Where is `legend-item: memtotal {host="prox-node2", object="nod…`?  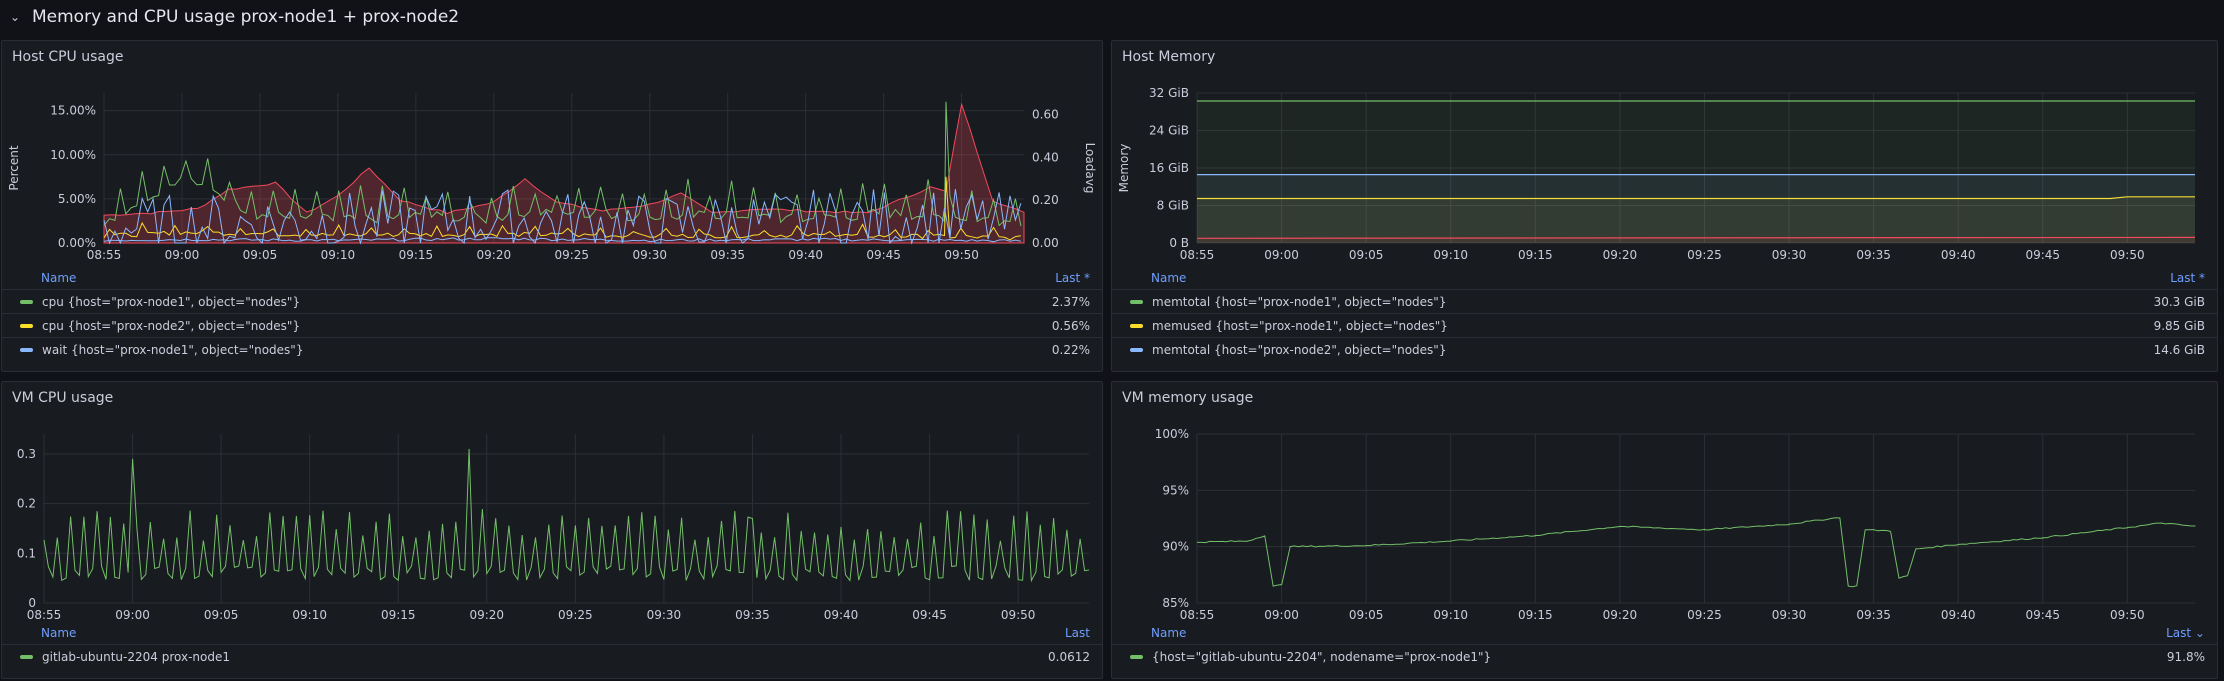
legend-item: memtotal {host="prox-node2", object="nod… is located at coordinates (1664, 349).